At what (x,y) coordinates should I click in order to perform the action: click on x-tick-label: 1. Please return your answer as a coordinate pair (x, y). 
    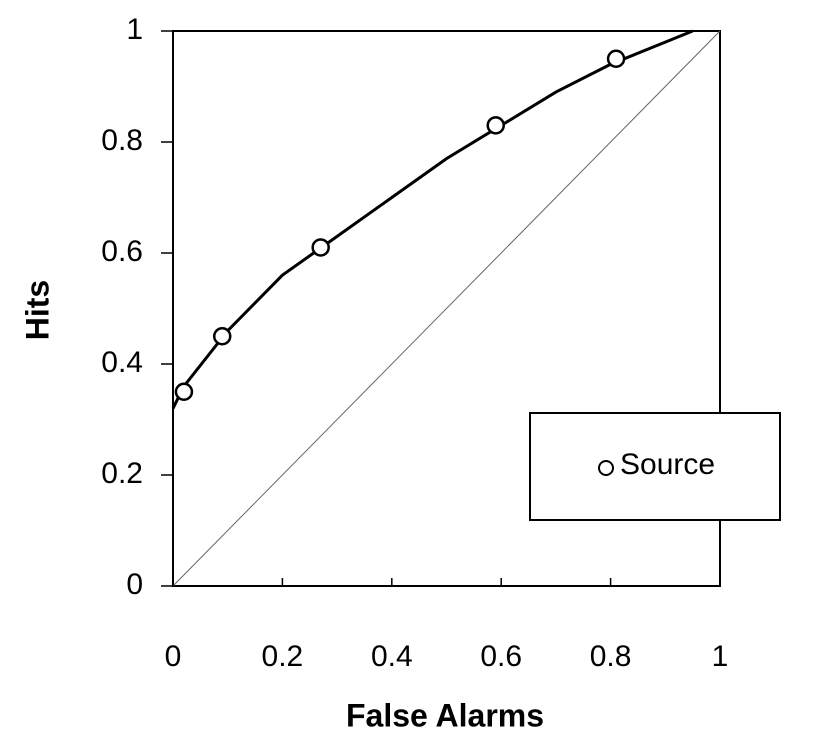
    Looking at the image, I should click on (720, 656).